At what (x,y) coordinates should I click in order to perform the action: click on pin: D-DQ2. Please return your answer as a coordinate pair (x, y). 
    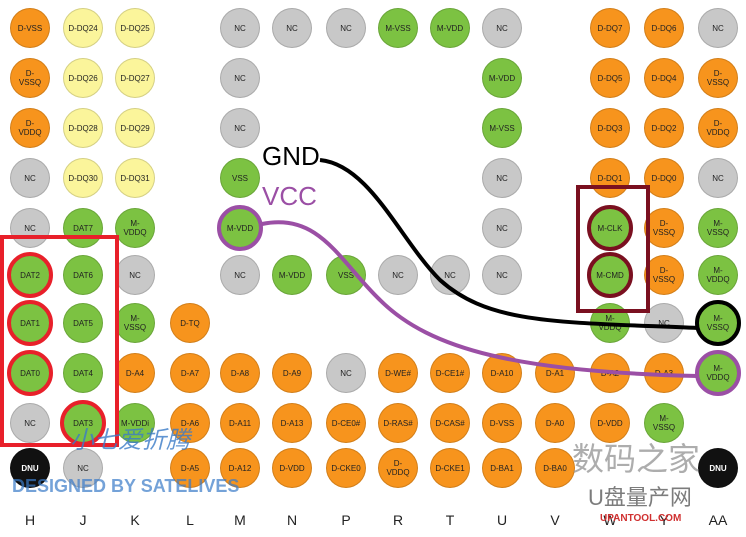
    Looking at the image, I should click on (664, 128).